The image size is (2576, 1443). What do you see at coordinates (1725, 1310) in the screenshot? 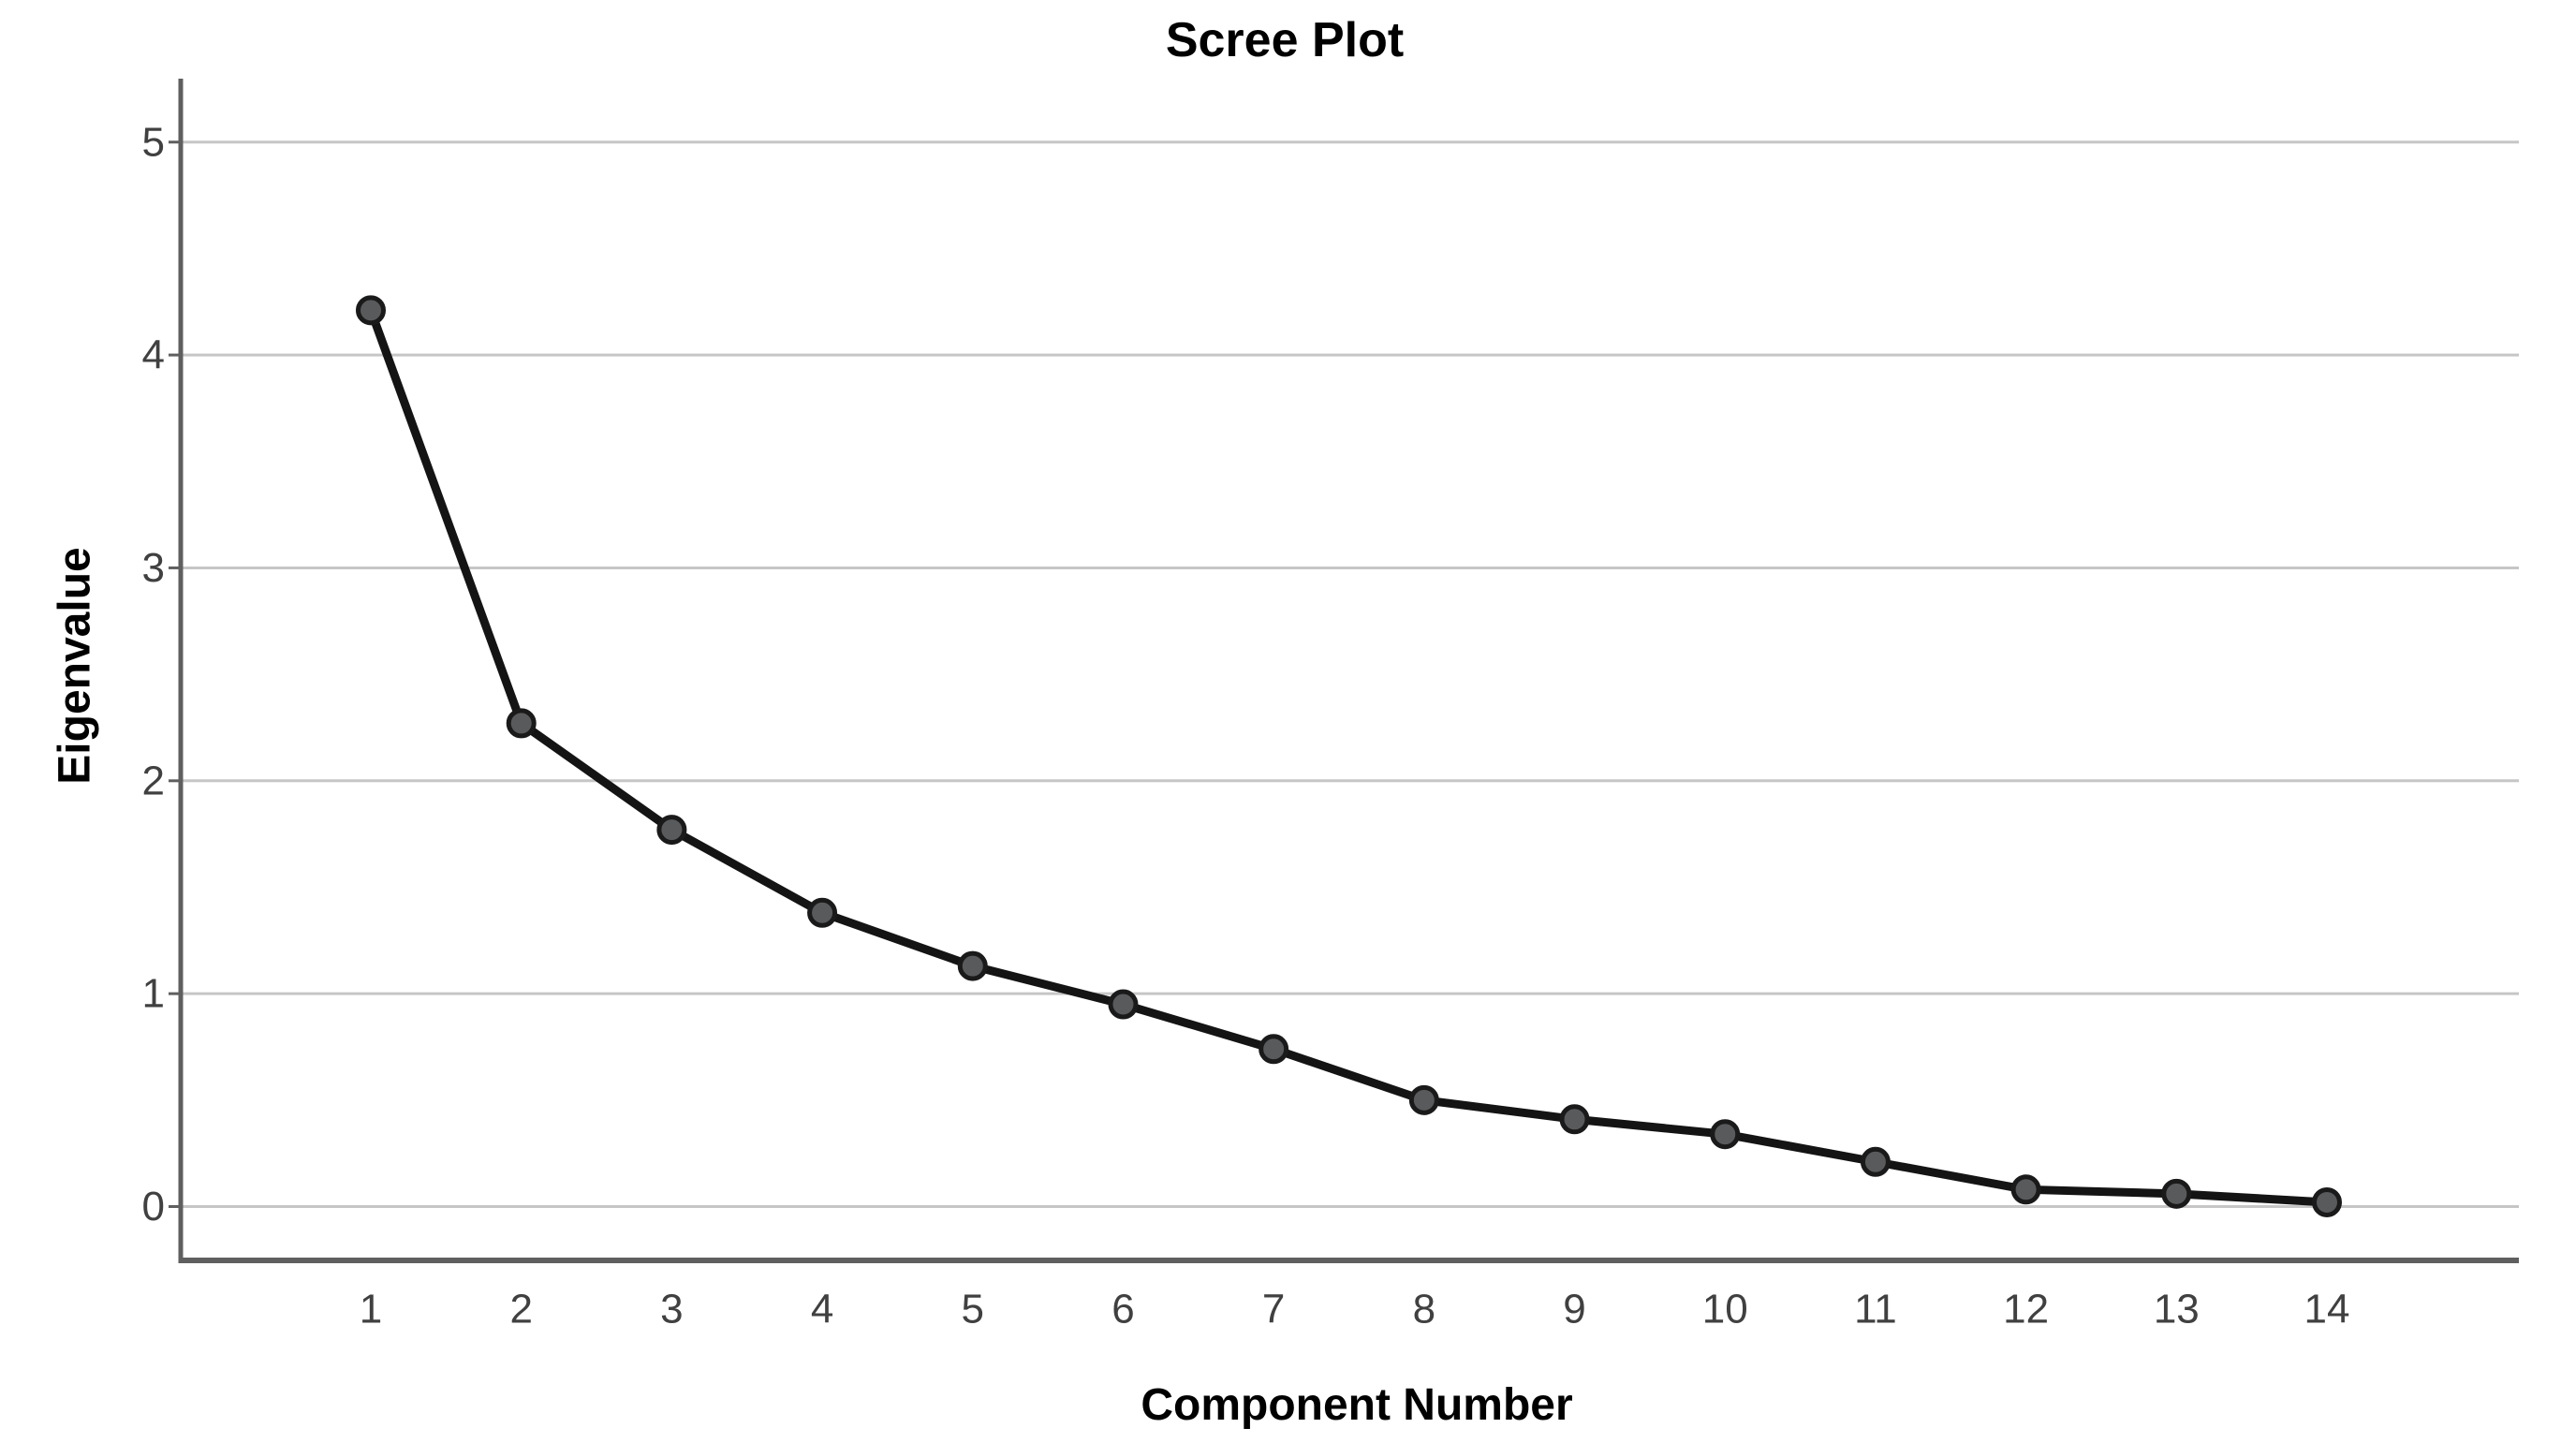
I see `x-tick-label: 10` at bounding box center [1725, 1310].